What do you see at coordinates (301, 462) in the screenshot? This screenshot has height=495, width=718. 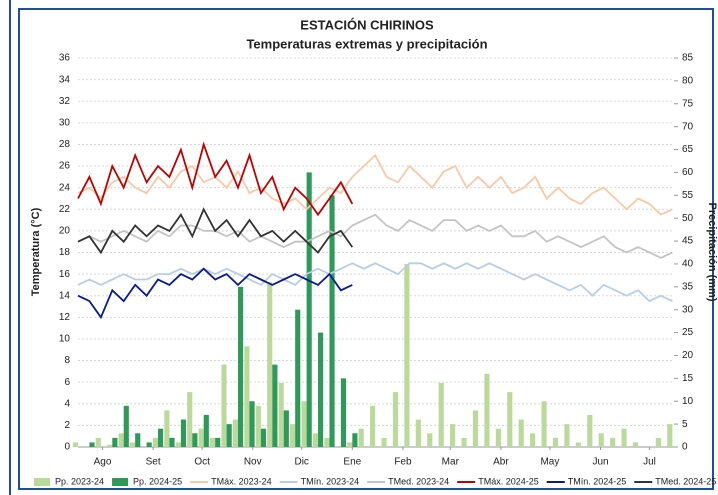 I see `x-tick-label: Dic` at bounding box center [301, 462].